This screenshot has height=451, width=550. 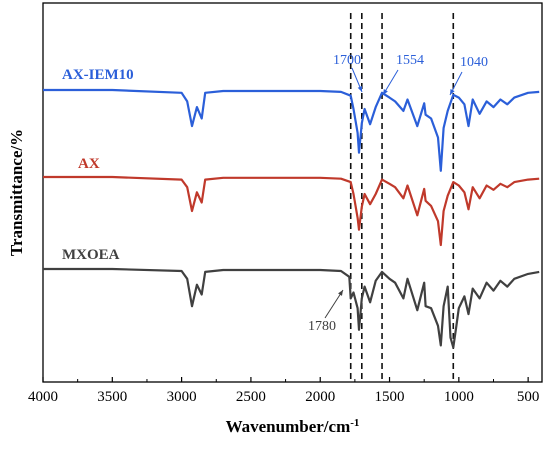 What do you see at coordinates (288, 426) in the screenshot?
I see `x-axis-title-text: Wavenumber/cm` at bounding box center [288, 426].